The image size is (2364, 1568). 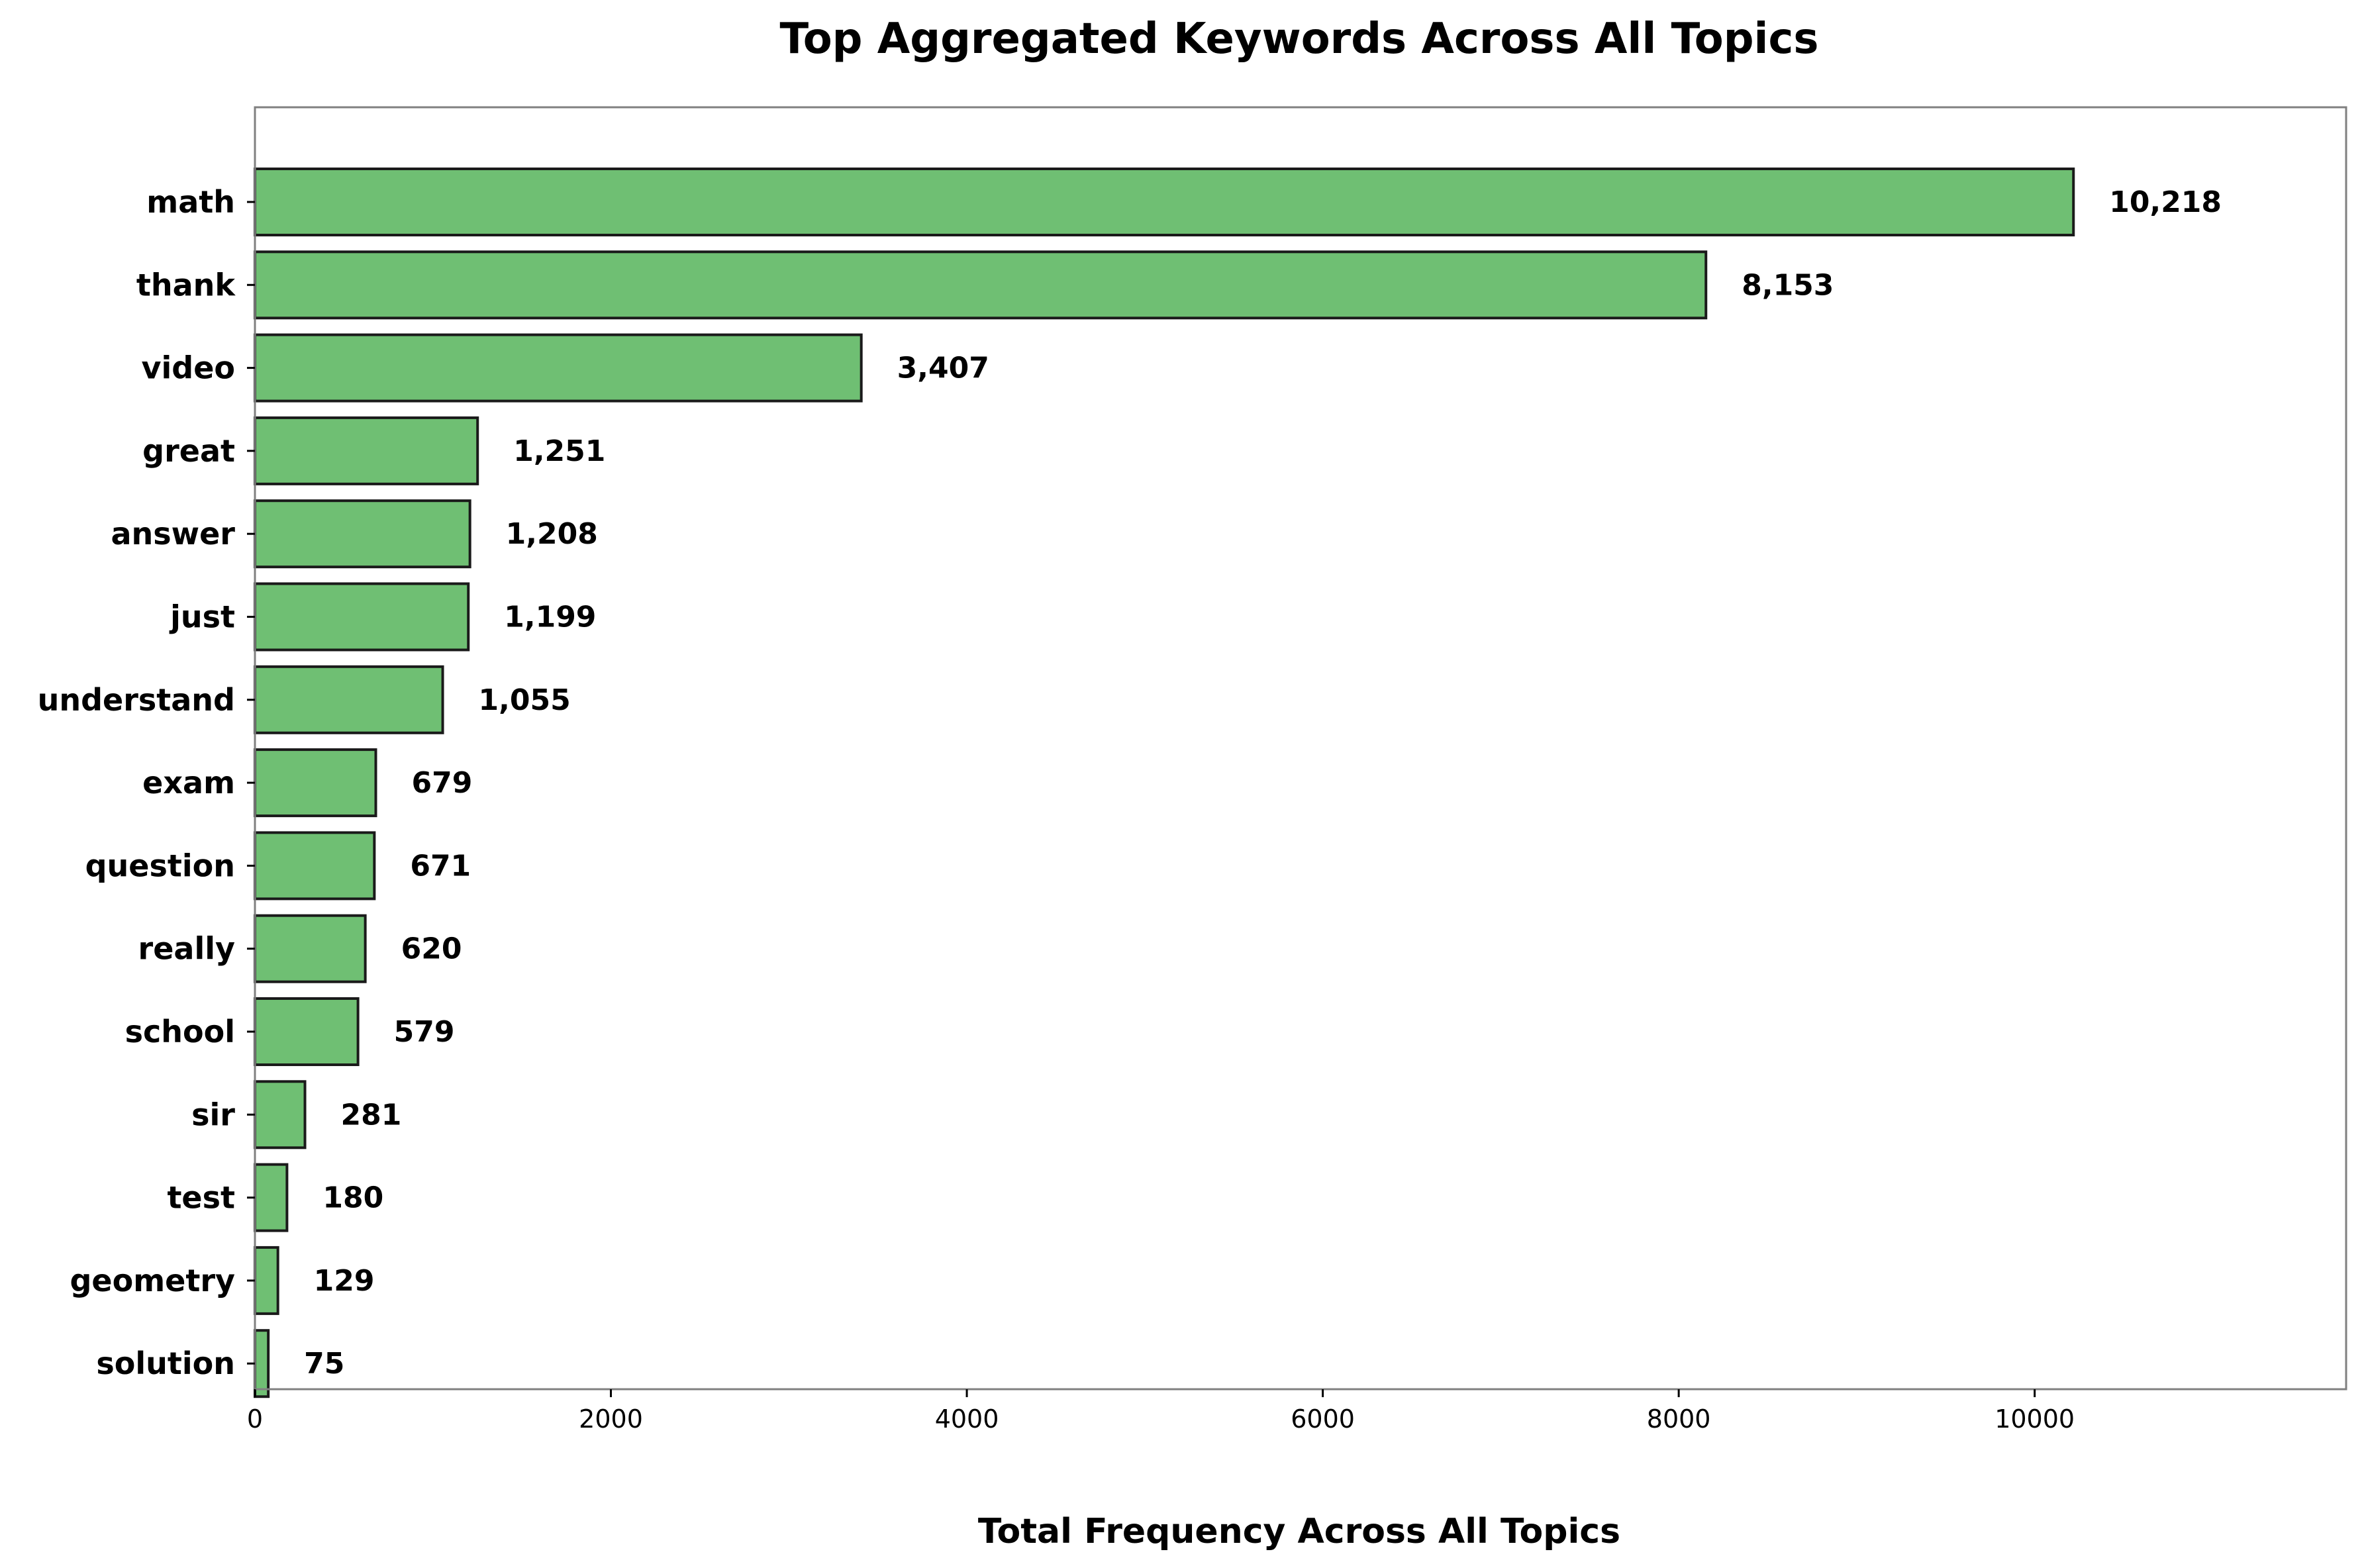 What do you see at coordinates (266, 1280) in the screenshot?
I see `bar-geometry` at bounding box center [266, 1280].